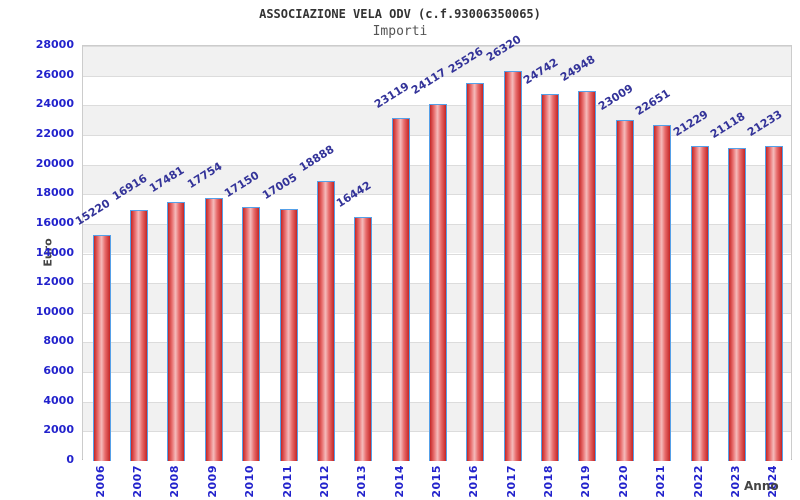 The image size is (800, 500). What do you see at coordinates (58, 430) in the screenshot?
I see `y-tick-label: 2000` at bounding box center [58, 430].